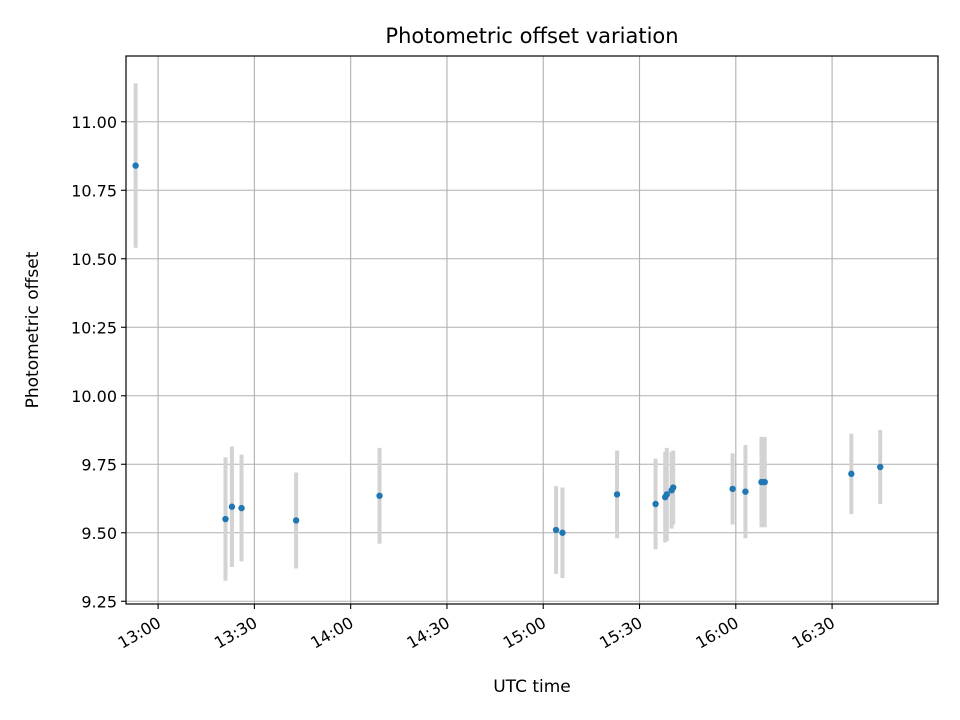 The image size is (960, 720). Describe the element at coordinates (94, 122) in the screenshot. I see `y-tick-label: 11.00` at that location.